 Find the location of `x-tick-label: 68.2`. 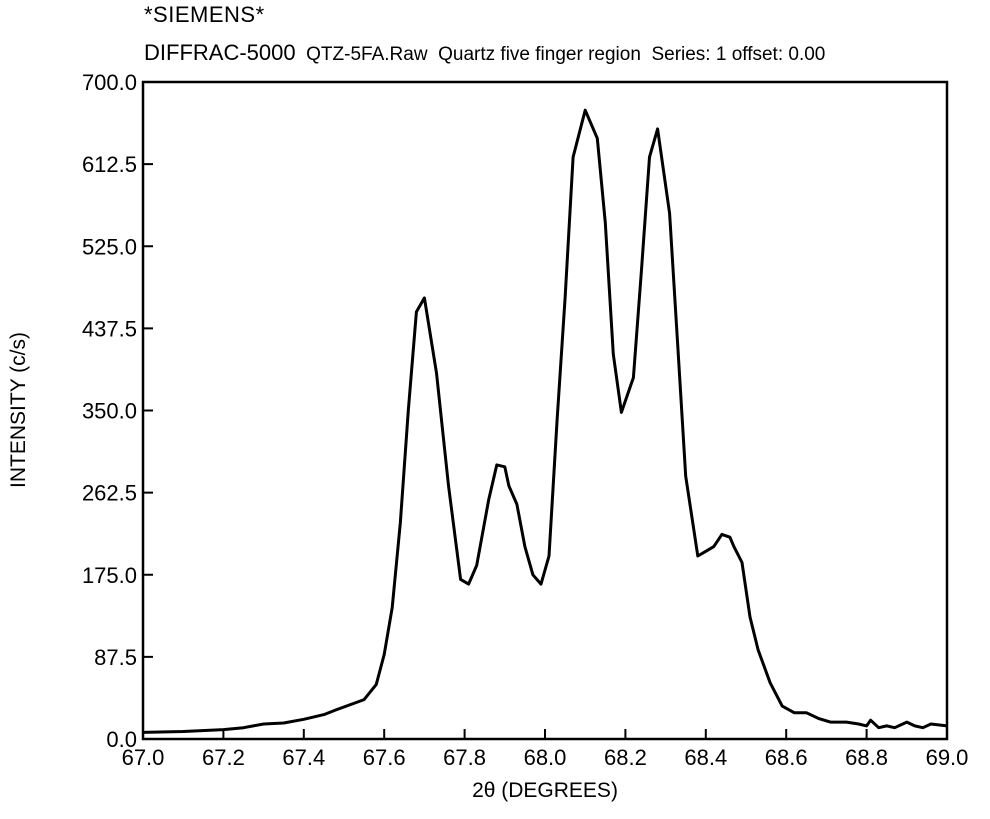

x-tick-label: 68.2 is located at coordinates (625, 757).